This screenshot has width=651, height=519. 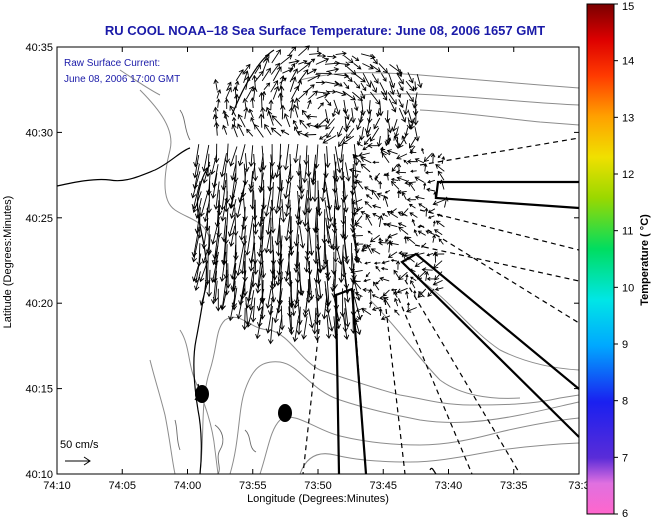 I want to click on y-axis-label: Latitude (Degrees:Minutes), so click(x=8, y=262).